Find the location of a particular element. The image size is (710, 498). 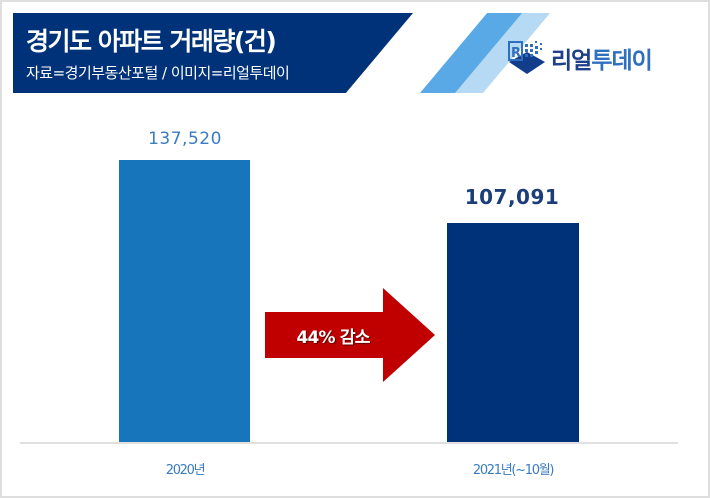

x-axis-baseline is located at coordinates (349, 443).